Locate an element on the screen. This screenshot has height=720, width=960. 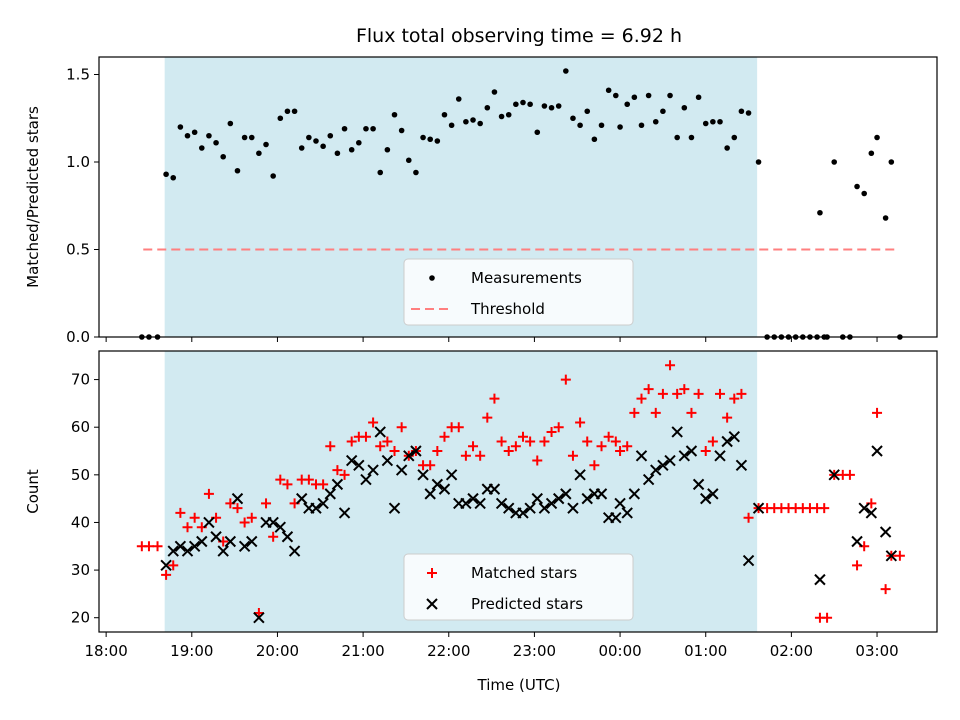
y-tick-label: 20 is located at coordinates (80, 618).